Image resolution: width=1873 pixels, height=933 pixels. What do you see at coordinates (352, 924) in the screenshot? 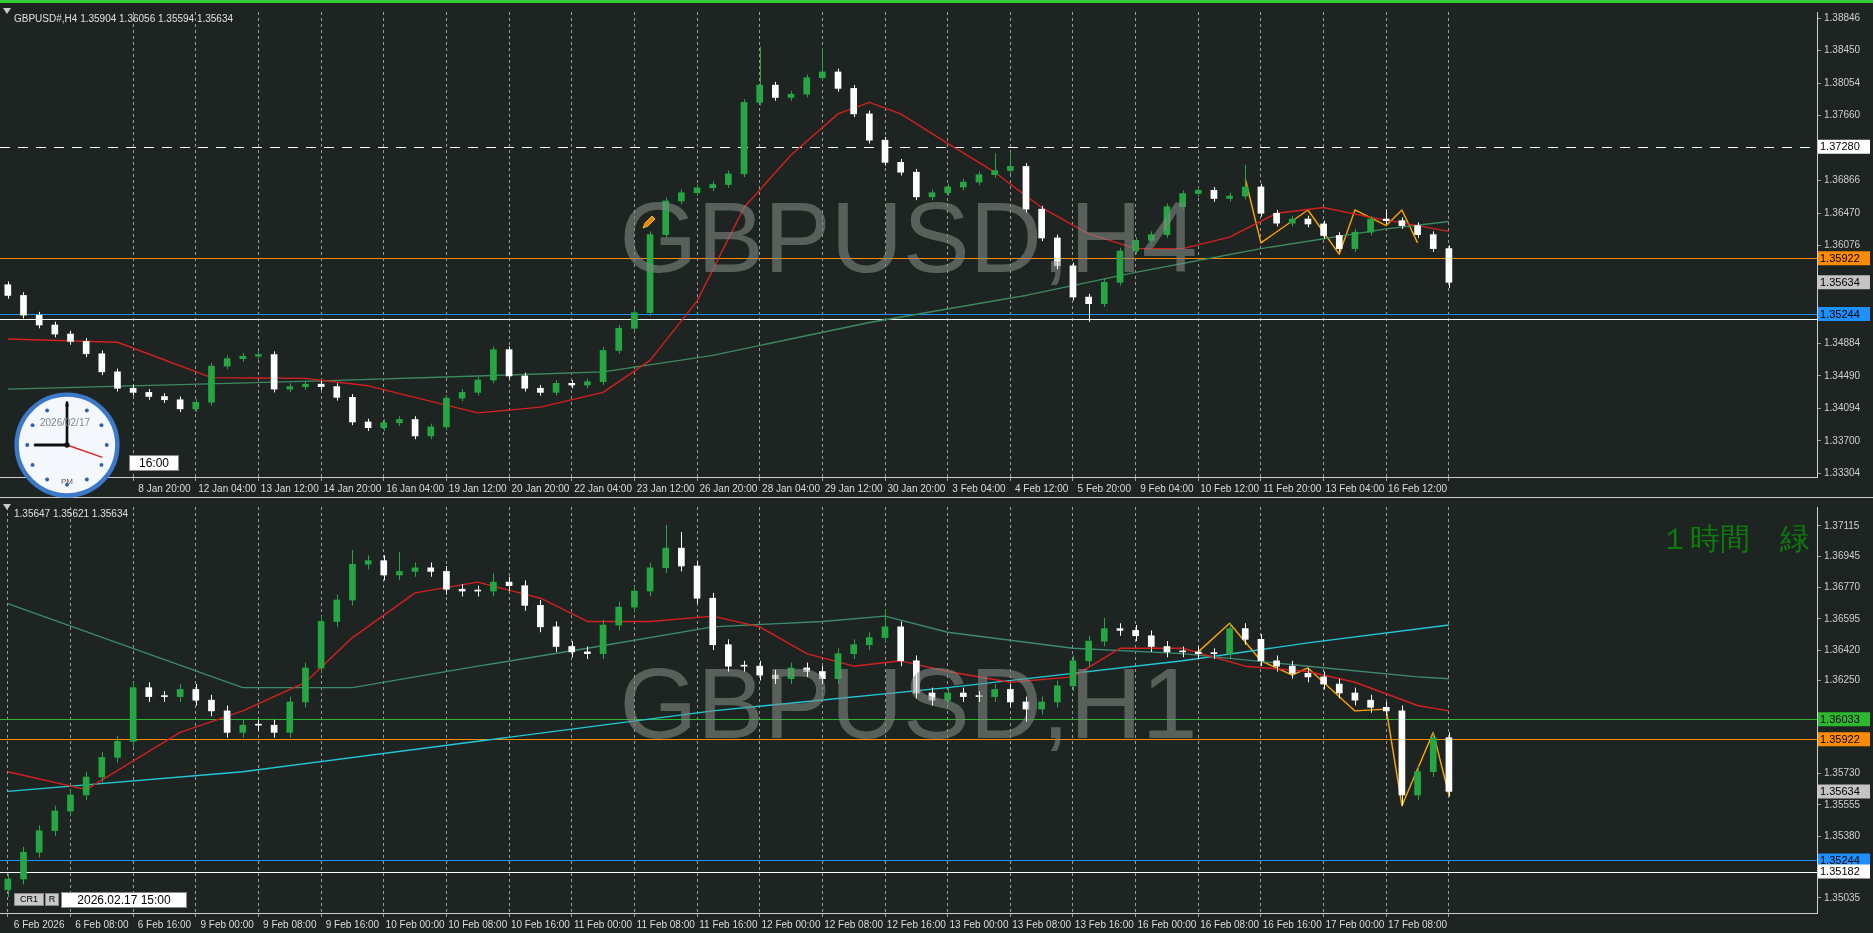
I see `x-tick-label: 9 Feb 16:00` at bounding box center [352, 924].